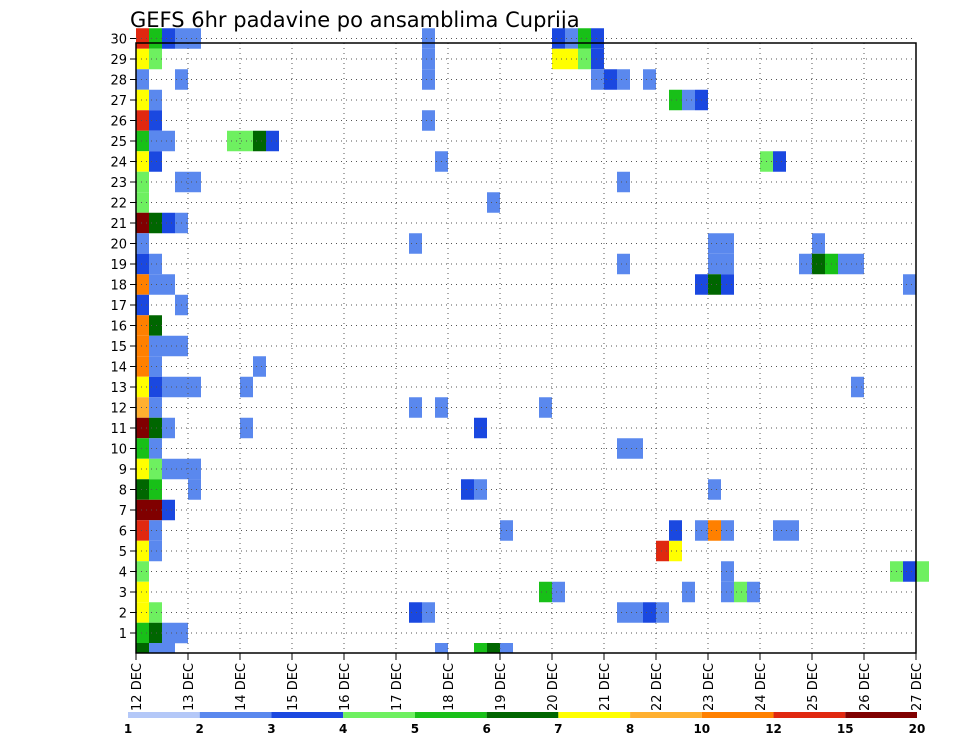  Describe the element at coordinates (118, 101) in the screenshot. I see `y-tick-label: 27` at that location.